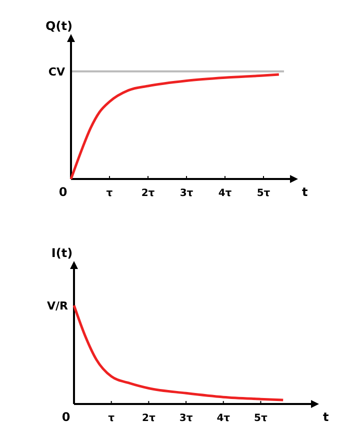 The height and width of the screenshot is (437, 345). What do you see at coordinates (57, 305) in the screenshot?
I see `annotation: V/R` at bounding box center [57, 305].